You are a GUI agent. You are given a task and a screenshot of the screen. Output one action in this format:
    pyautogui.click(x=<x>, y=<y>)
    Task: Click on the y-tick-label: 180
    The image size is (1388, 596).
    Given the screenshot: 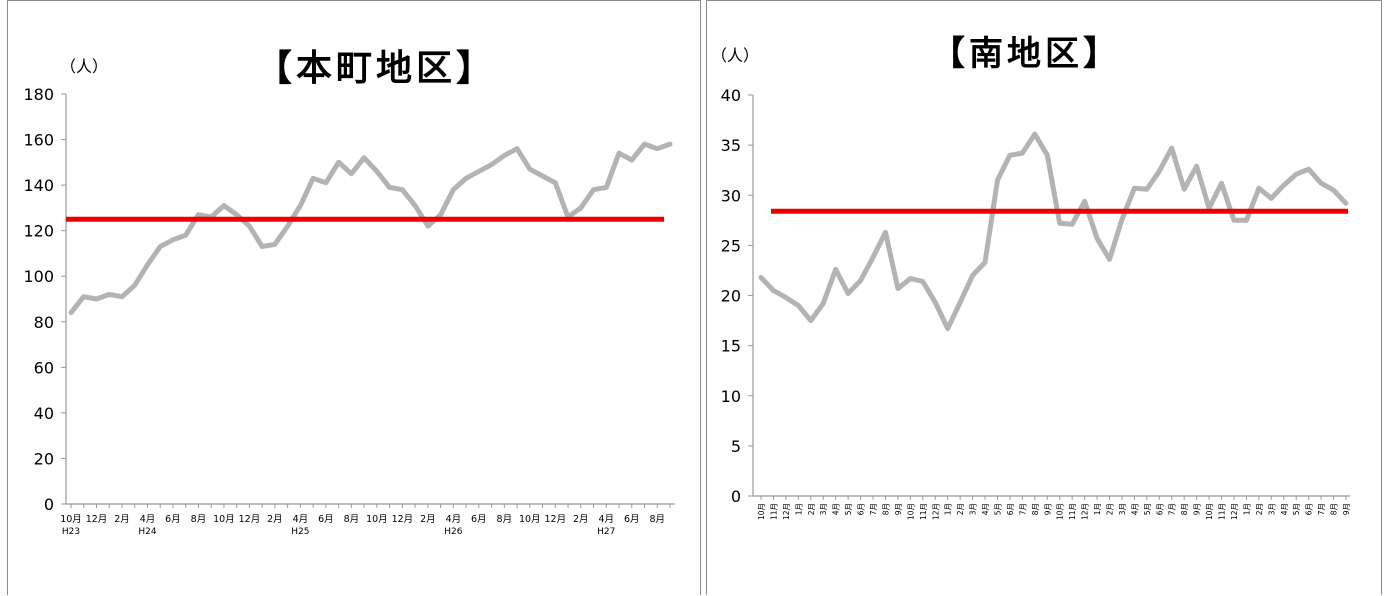 What is the action you would take?
    pyautogui.click(x=38, y=94)
    